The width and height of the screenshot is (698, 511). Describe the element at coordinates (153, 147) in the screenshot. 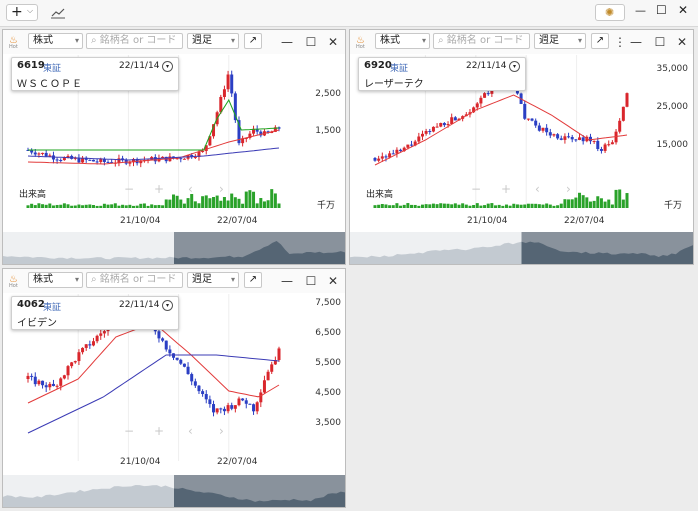

I see `moving-average-mid` at that location.